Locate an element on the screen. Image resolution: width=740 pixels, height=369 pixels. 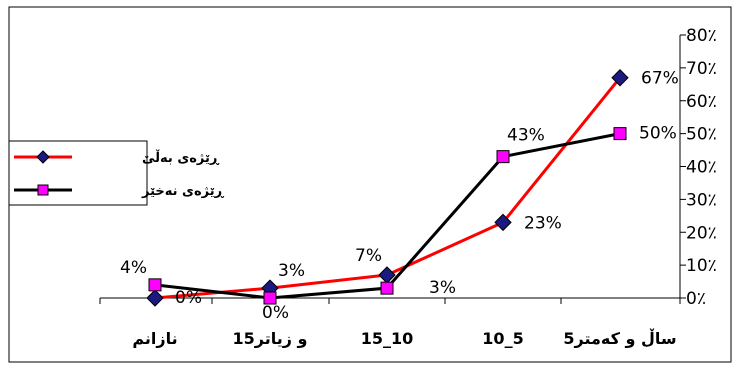
y-tick-label: 40٪ is located at coordinates (701, 168).